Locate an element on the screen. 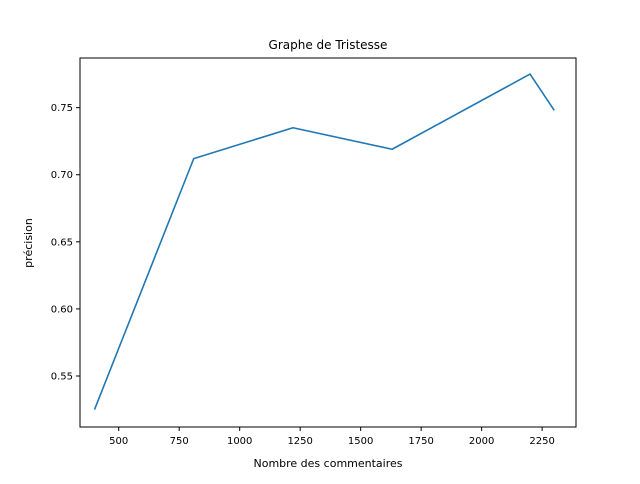  x-tick-label: 2250 is located at coordinates (541, 441).